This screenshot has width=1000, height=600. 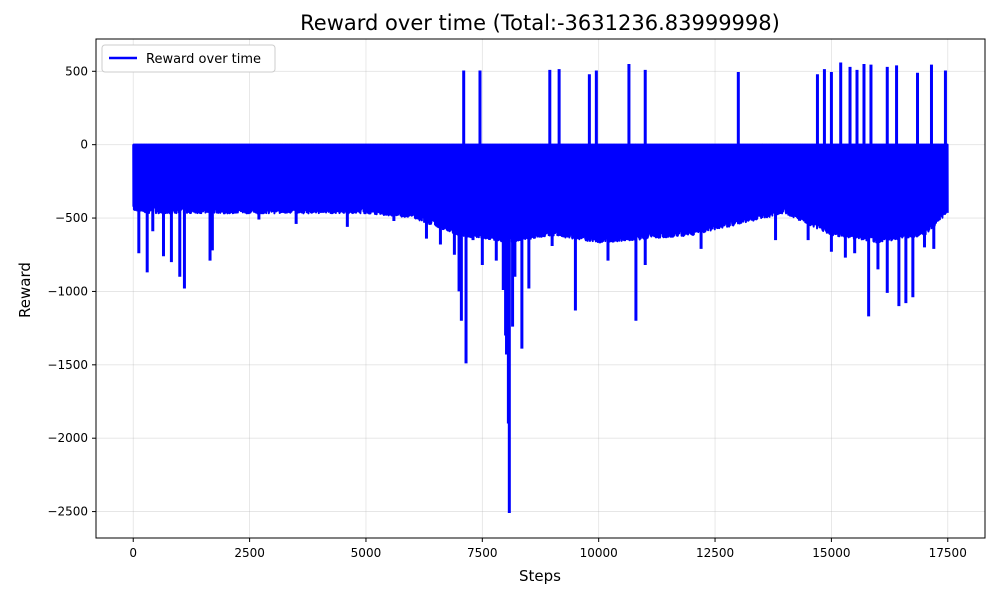 I want to click on x-tick-label: 5000, so click(x=366, y=553).